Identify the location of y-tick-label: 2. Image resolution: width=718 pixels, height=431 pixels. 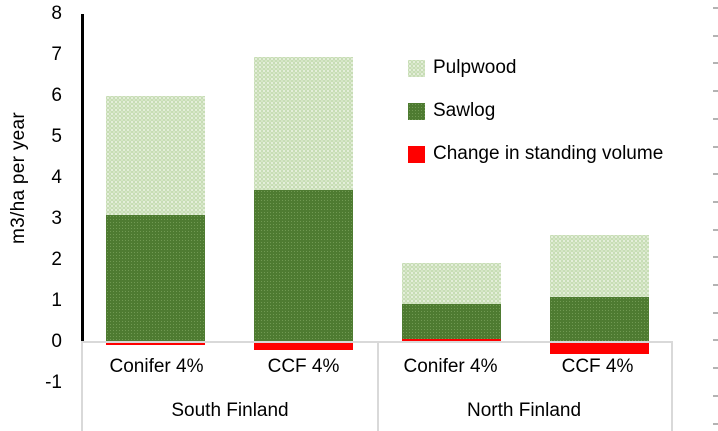
(56, 259).